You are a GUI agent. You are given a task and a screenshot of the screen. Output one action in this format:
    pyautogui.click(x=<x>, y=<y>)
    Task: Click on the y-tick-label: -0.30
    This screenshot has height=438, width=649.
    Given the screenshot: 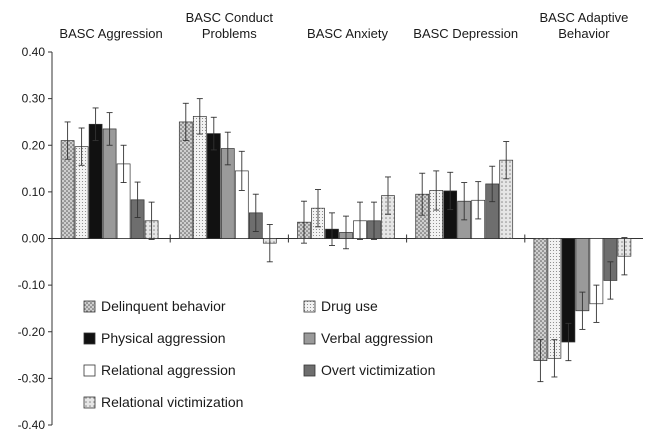 What is the action you would take?
    pyautogui.click(x=32, y=378)
    